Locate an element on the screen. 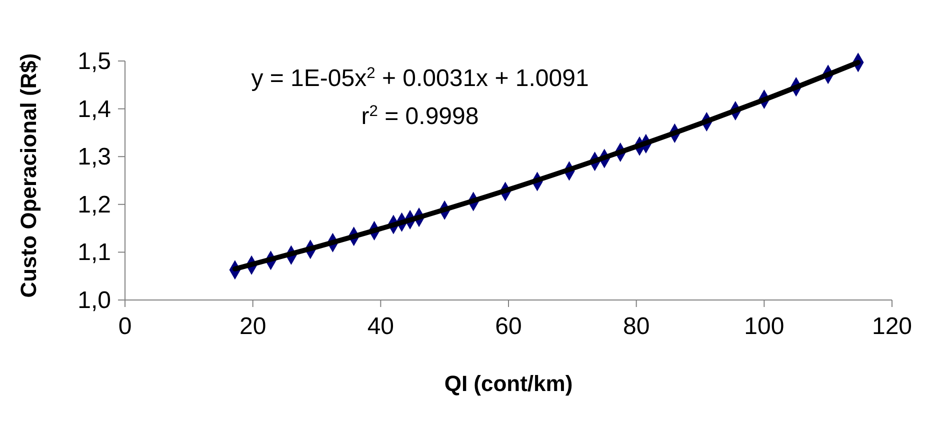 The height and width of the screenshot is (423, 925). x-tick-label: 100 is located at coordinates (764, 326).